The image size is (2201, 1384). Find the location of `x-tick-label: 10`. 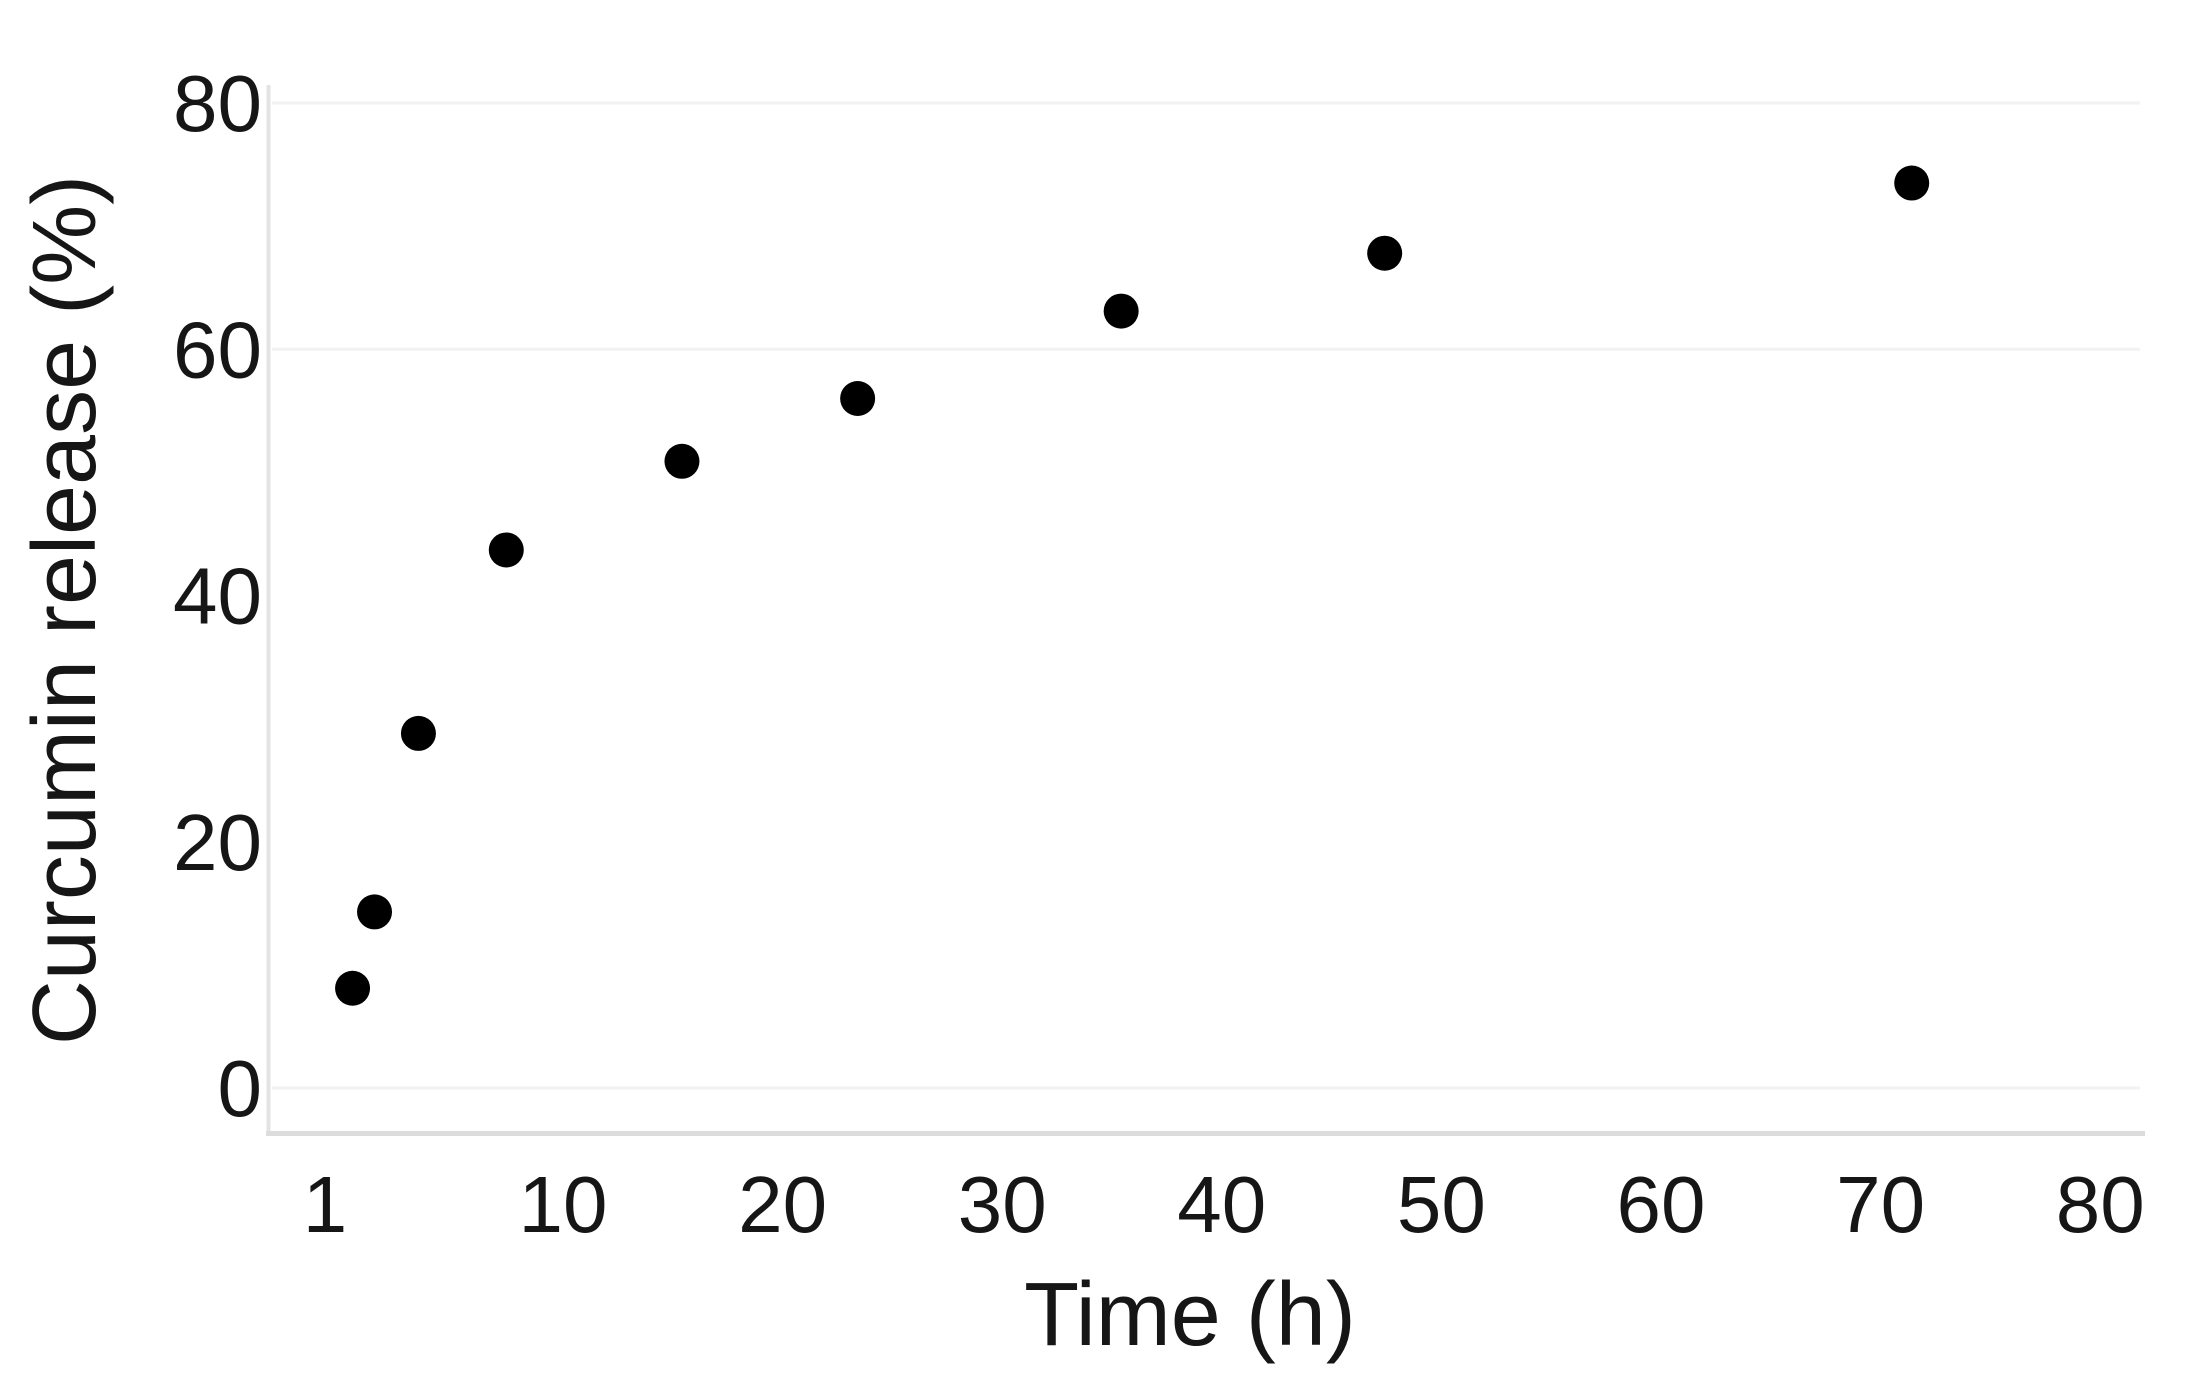

x-tick-label: 10 is located at coordinates (563, 1204).